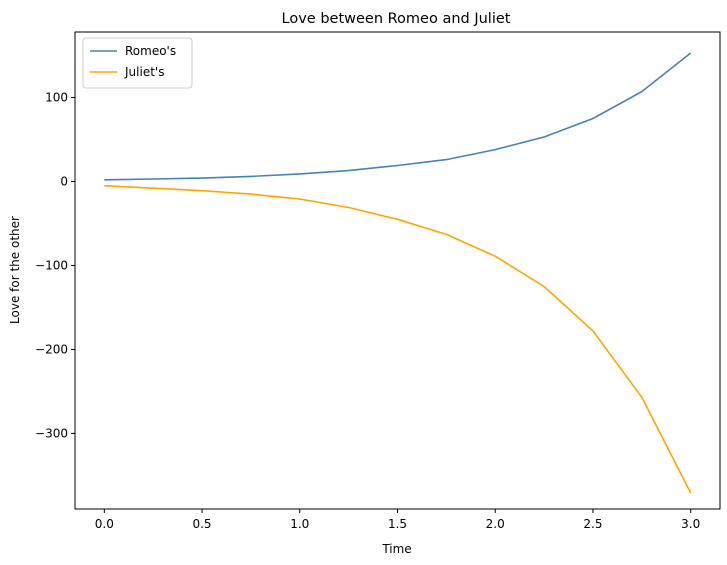 The image size is (727, 565). Describe the element at coordinates (201, 524) in the screenshot. I see `x-tick-label: 0.5` at that location.